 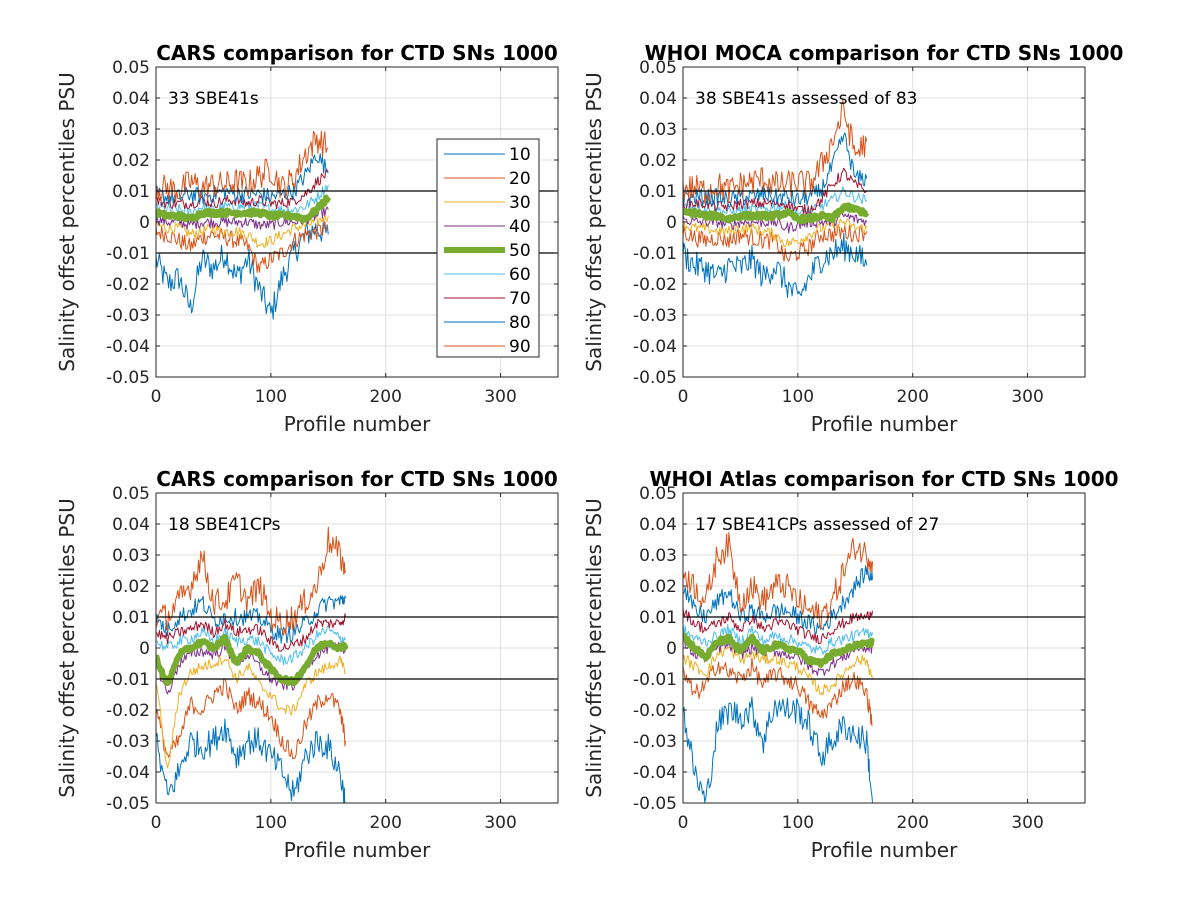 What do you see at coordinates (884, 53) in the screenshot?
I see `chart-title: WHOI MOCA comparison for CTD SNs 1000` at bounding box center [884, 53].